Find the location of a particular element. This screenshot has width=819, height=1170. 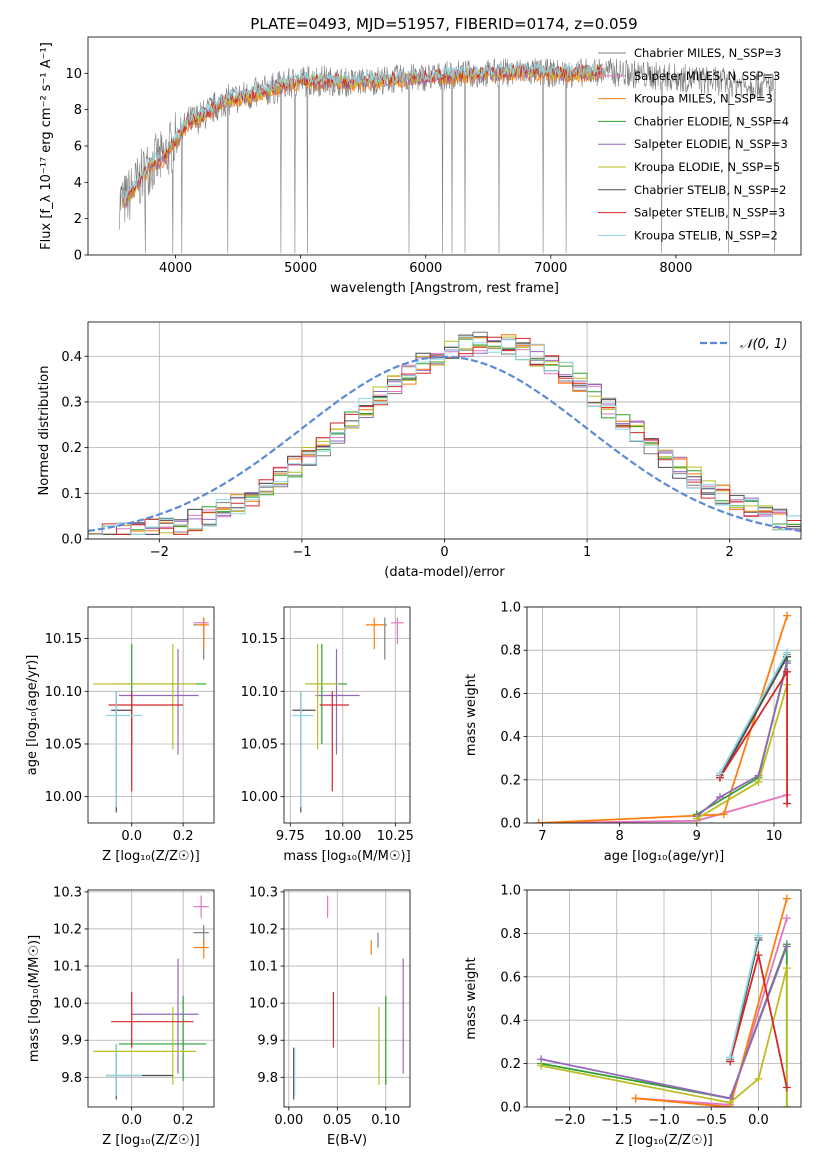

x-tick-label: −1.0 is located at coordinates (664, 1120).